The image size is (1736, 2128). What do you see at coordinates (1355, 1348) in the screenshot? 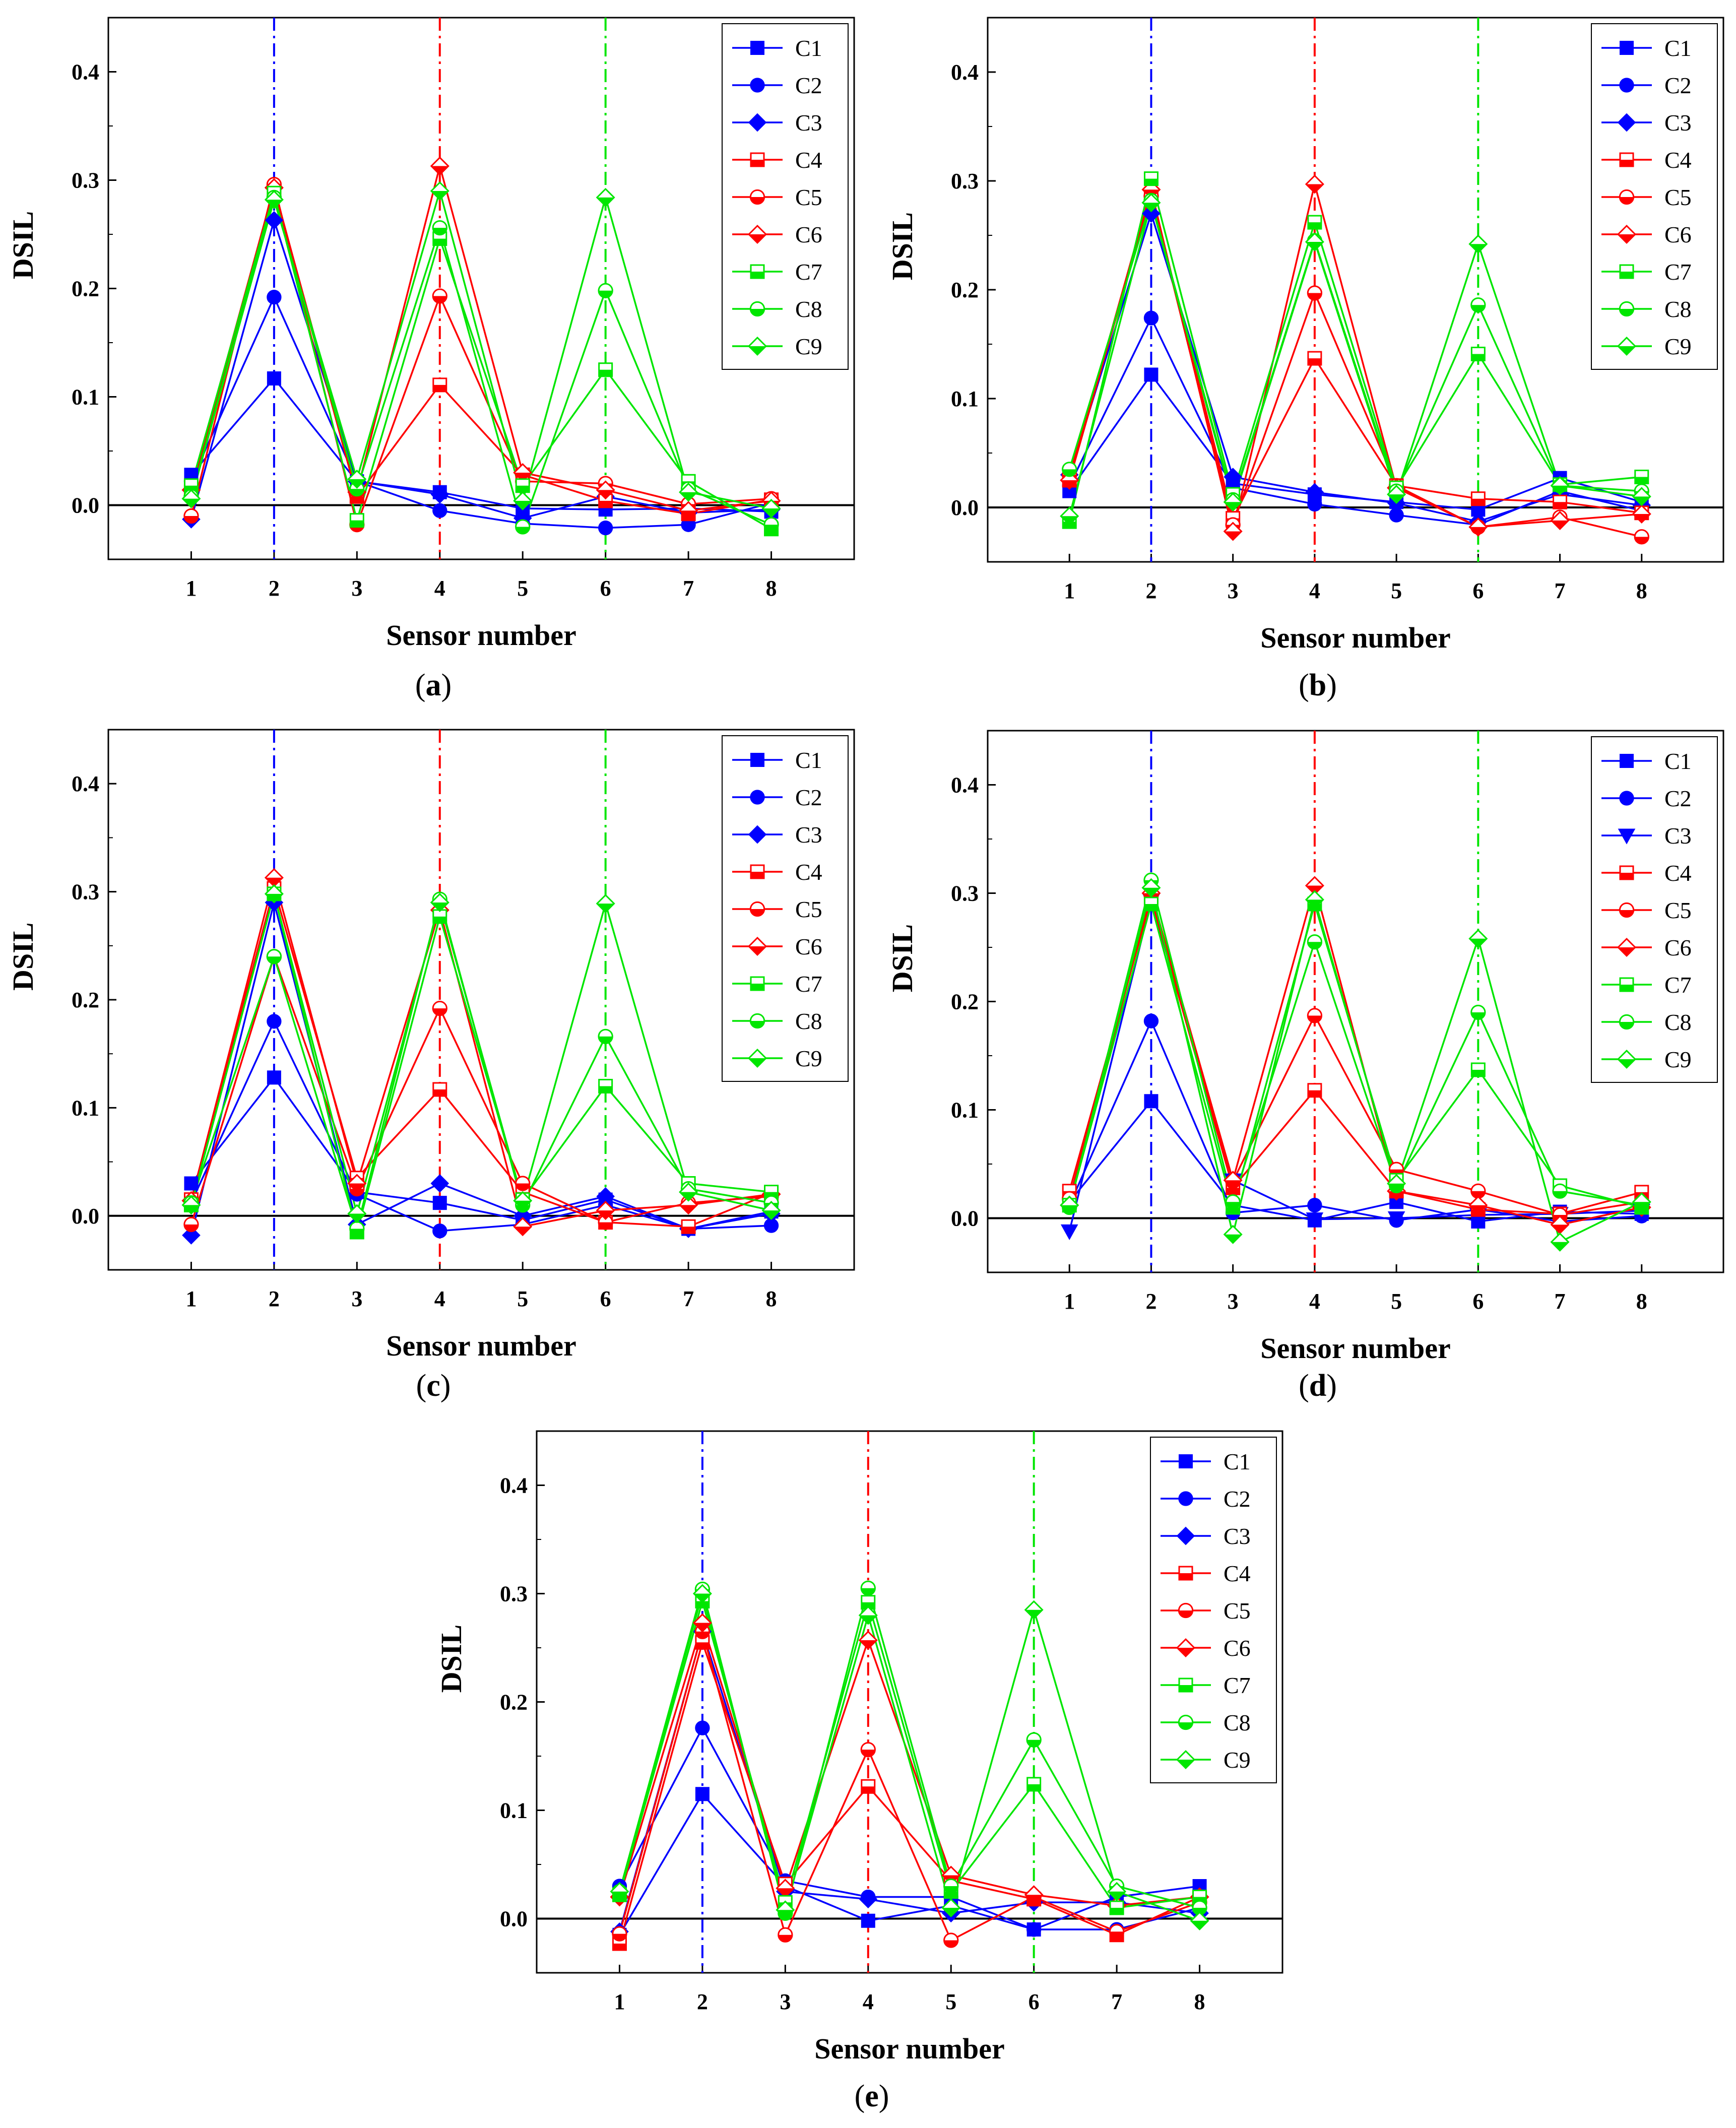
I see `x-axis-title-d: Sensor number` at bounding box center [1355, 1348].